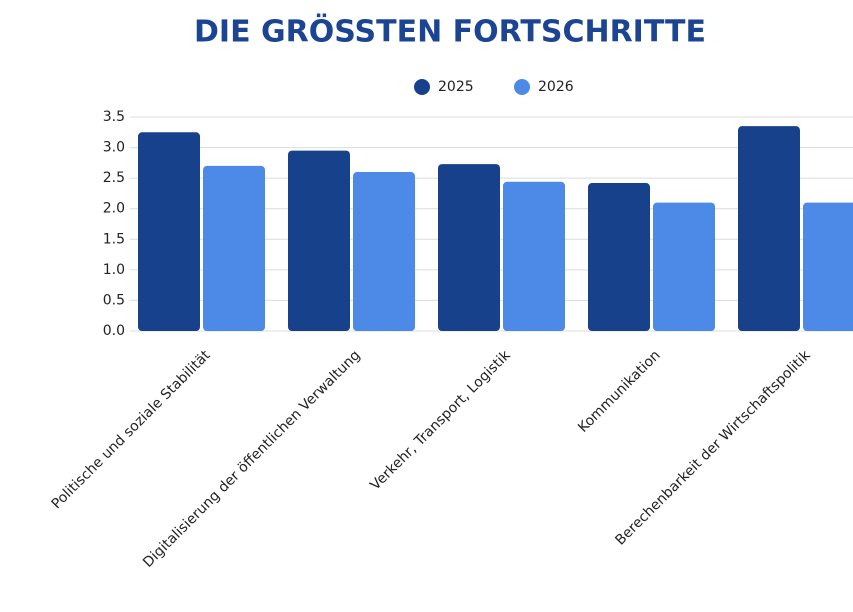 Image resolution: width=853 pixels, height=612 pixels. What do you see at coordinates (114, 117) in the screenshot?
I see `y-tick-label: 3.5` at bounding box center [114, 117].